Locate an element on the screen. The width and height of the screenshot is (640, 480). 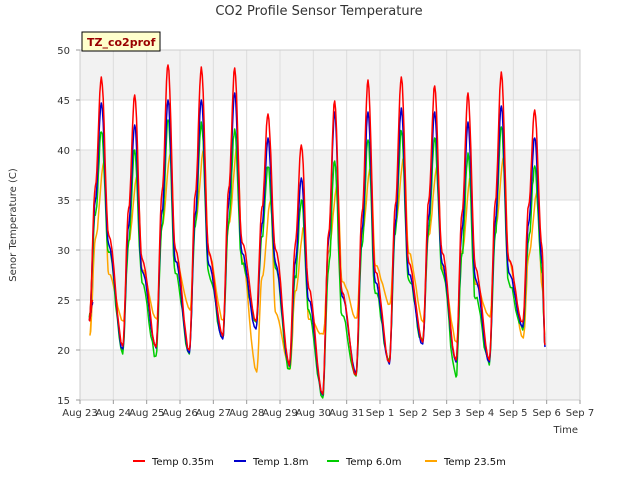
x-tick-label: Aug 27 is located at coordinates (213, 413).